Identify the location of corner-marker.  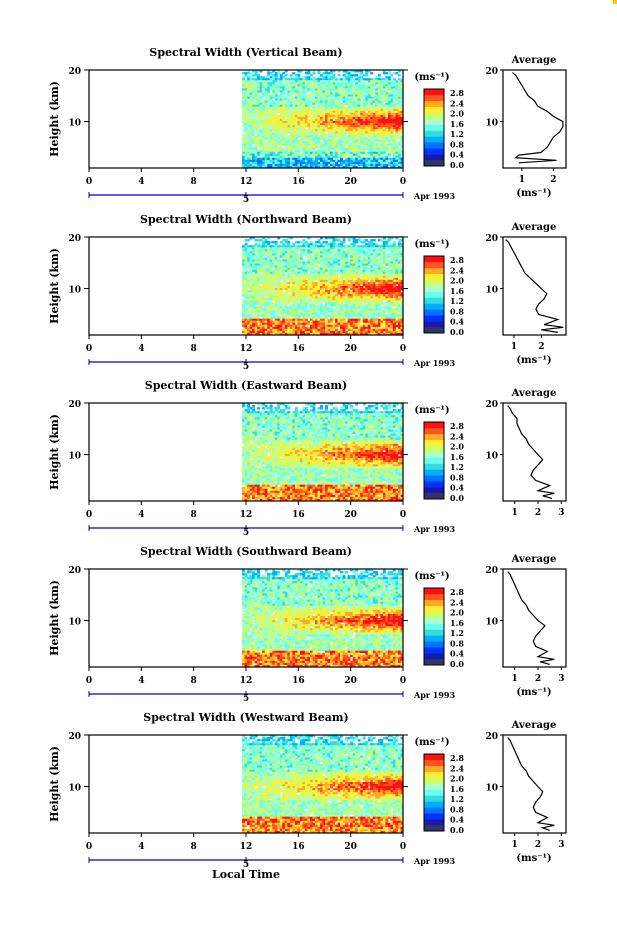
(615, 2).